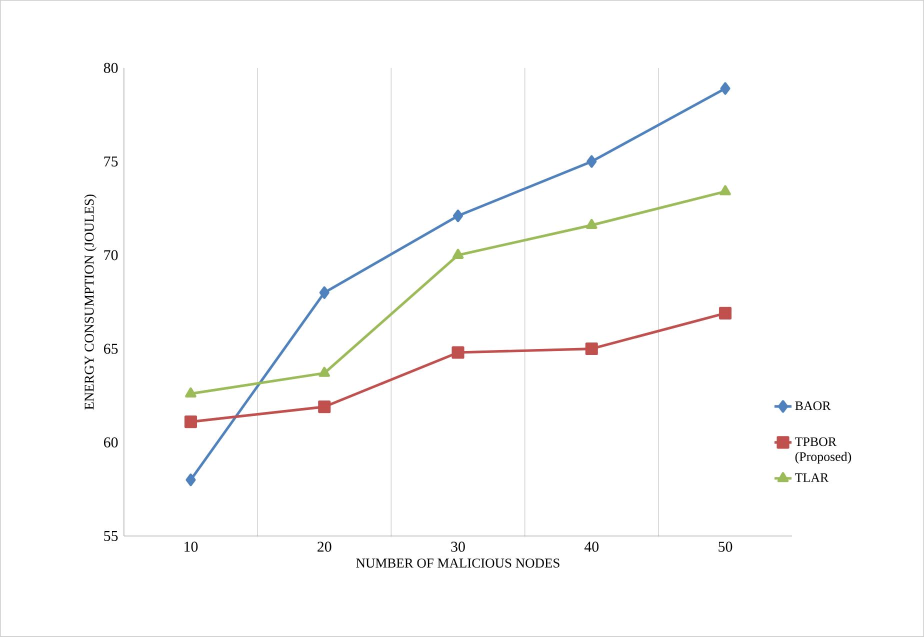 This screenshot has height=637, width=924. I want to click on x-tick-label: 50, so click(725, 547).